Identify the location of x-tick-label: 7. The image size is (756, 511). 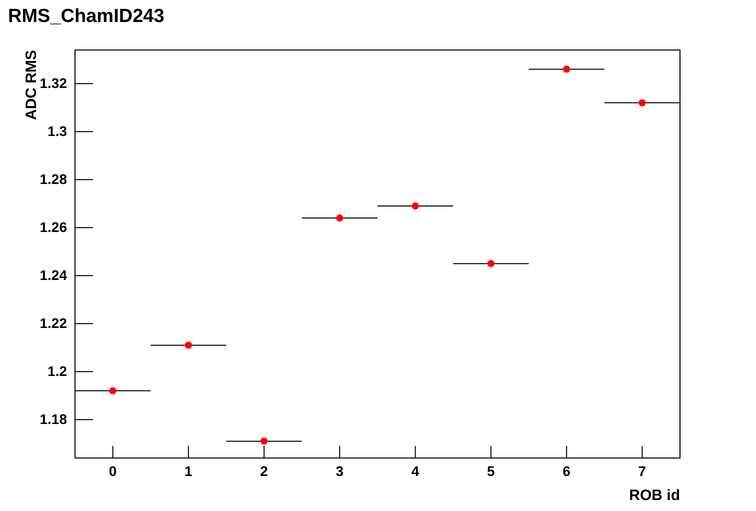
(642, 470).